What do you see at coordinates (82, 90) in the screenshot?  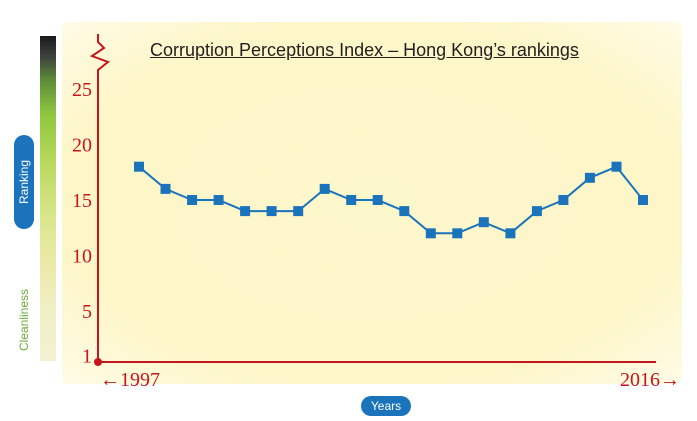 I see `y-tick-label: 25` at bounding box center [82, 90].